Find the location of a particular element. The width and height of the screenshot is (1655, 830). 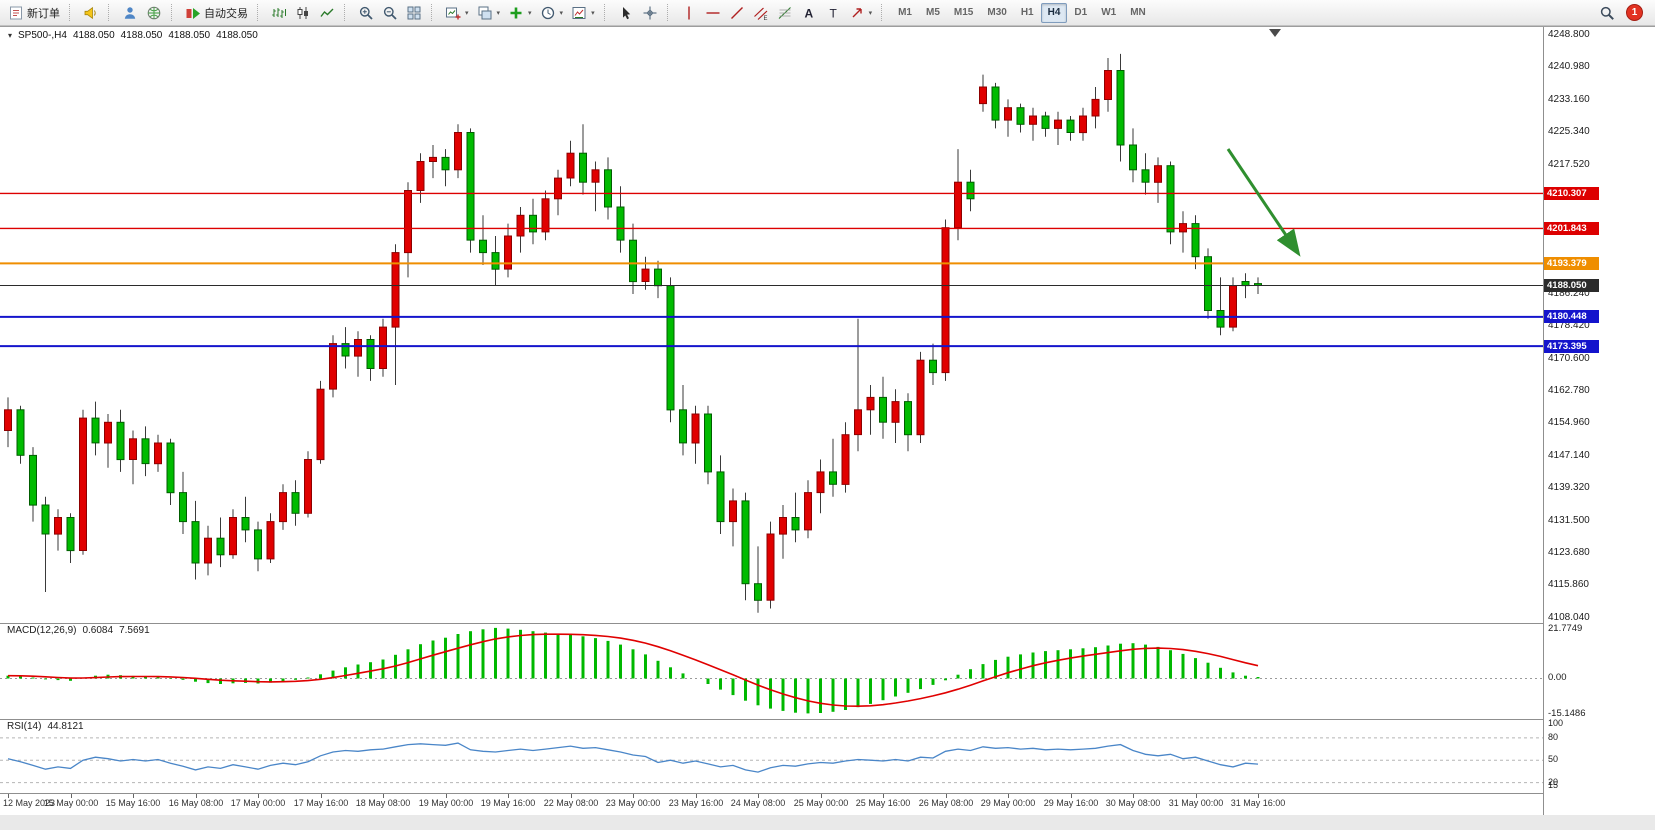

channel-button: E is located at coordinates (761, 13).